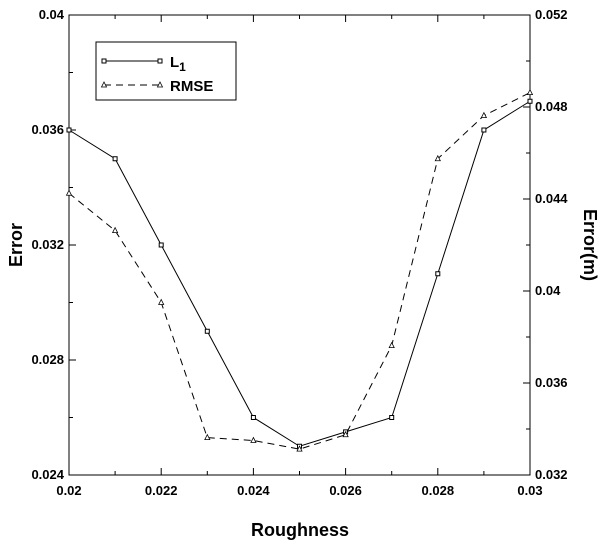  I want to click on x-tick-label: 0.024, so click(253, 490).